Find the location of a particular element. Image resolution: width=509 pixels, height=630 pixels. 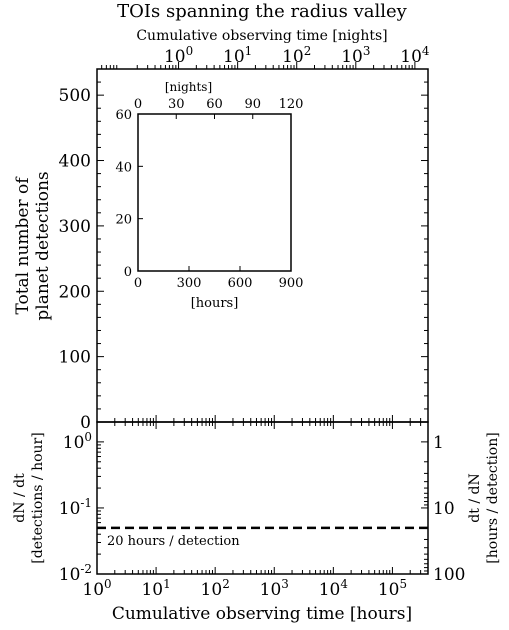

top-ytick-label: 200 is located at coordinates (75, 292).